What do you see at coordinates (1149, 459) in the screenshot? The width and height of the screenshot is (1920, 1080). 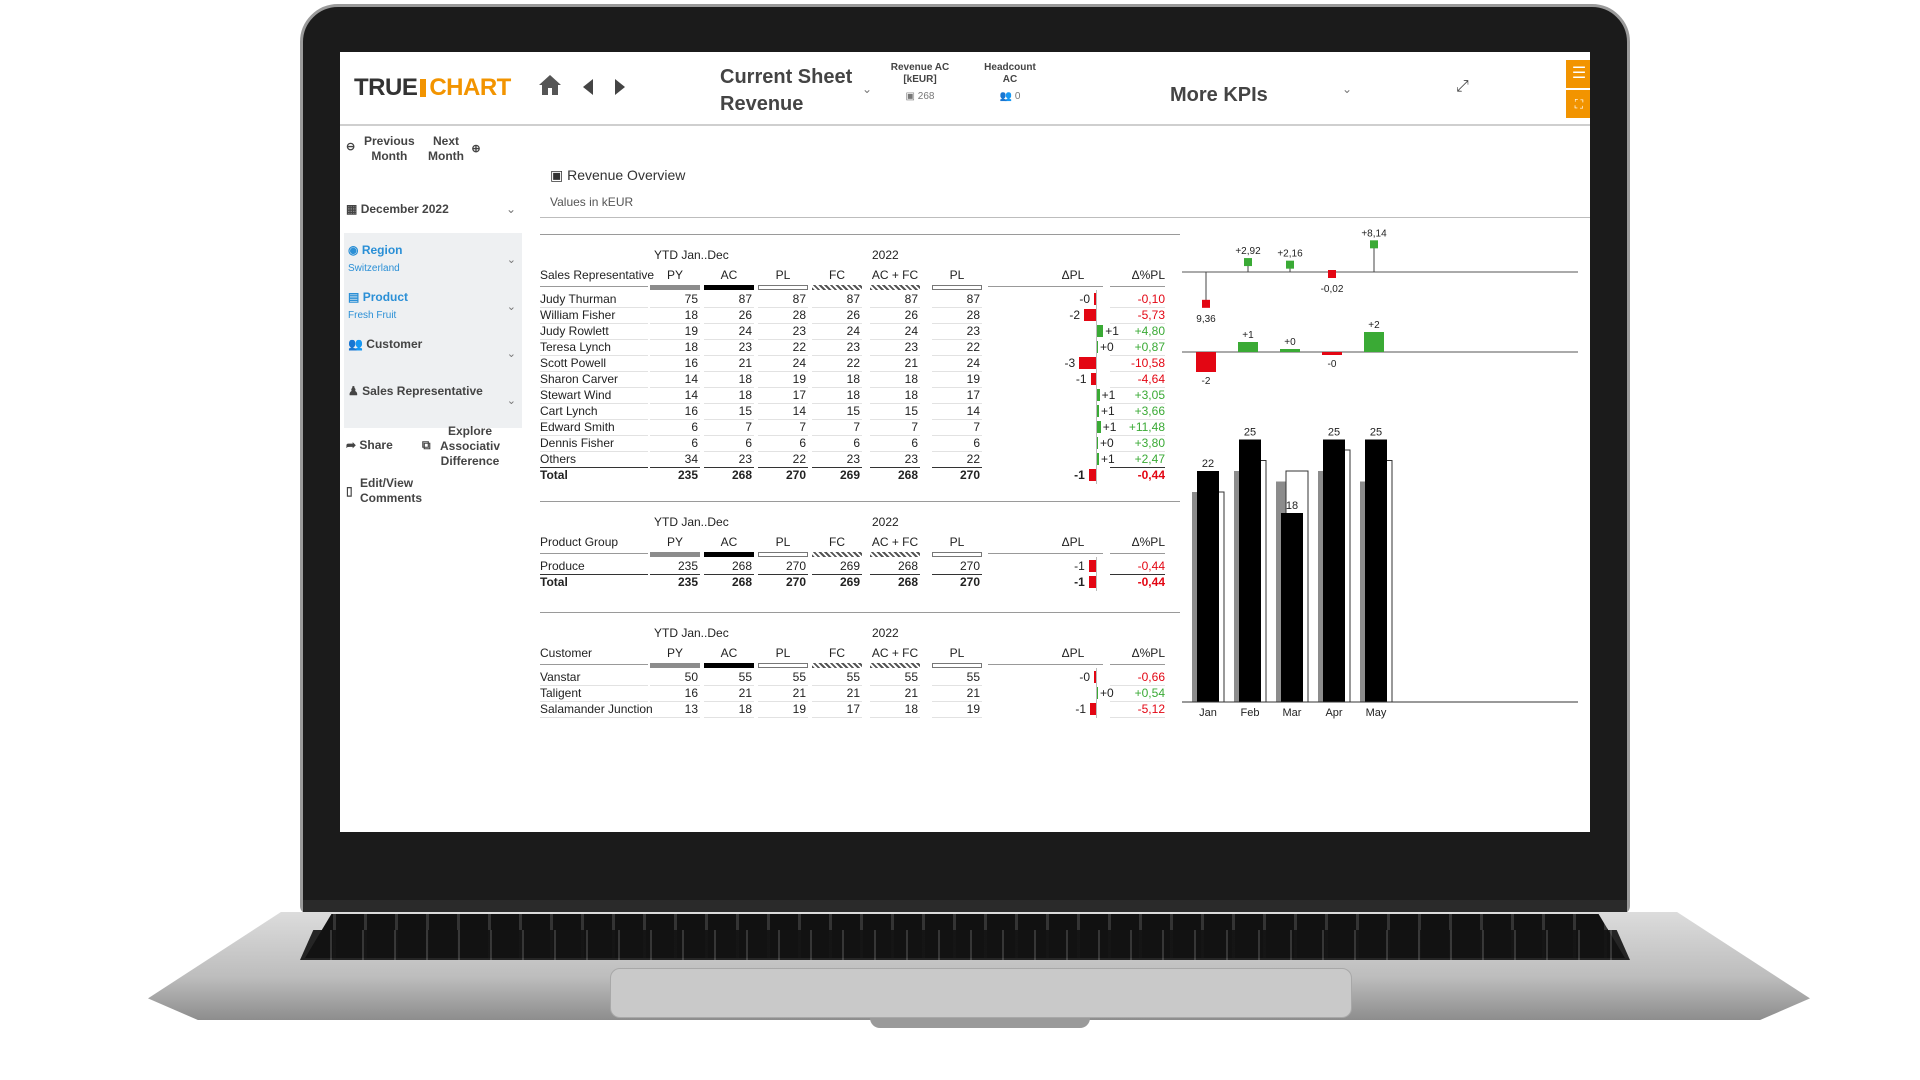 I see `variance-pct: +2,47` at bounding box center [1149, 459].